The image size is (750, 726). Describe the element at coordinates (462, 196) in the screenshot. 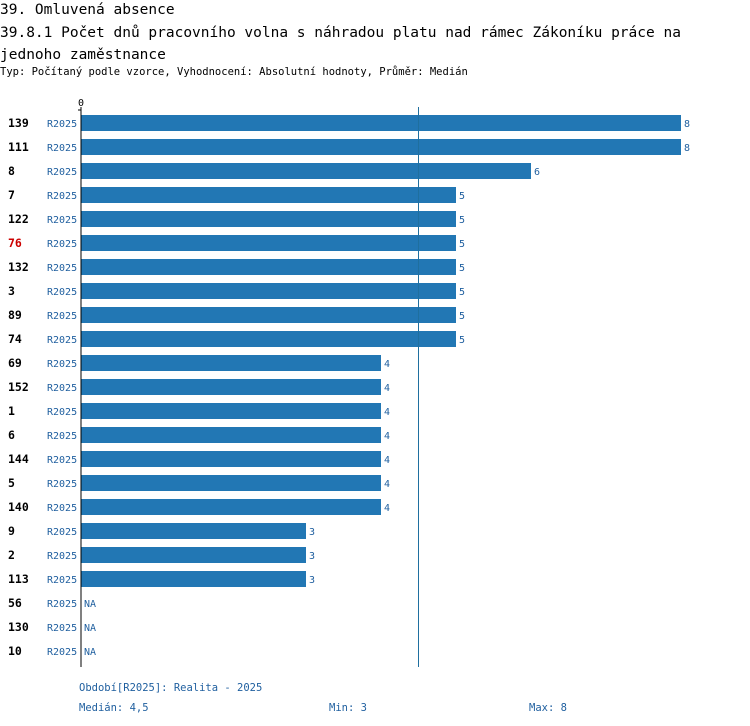

I see `value-label-7: 5` at that location.